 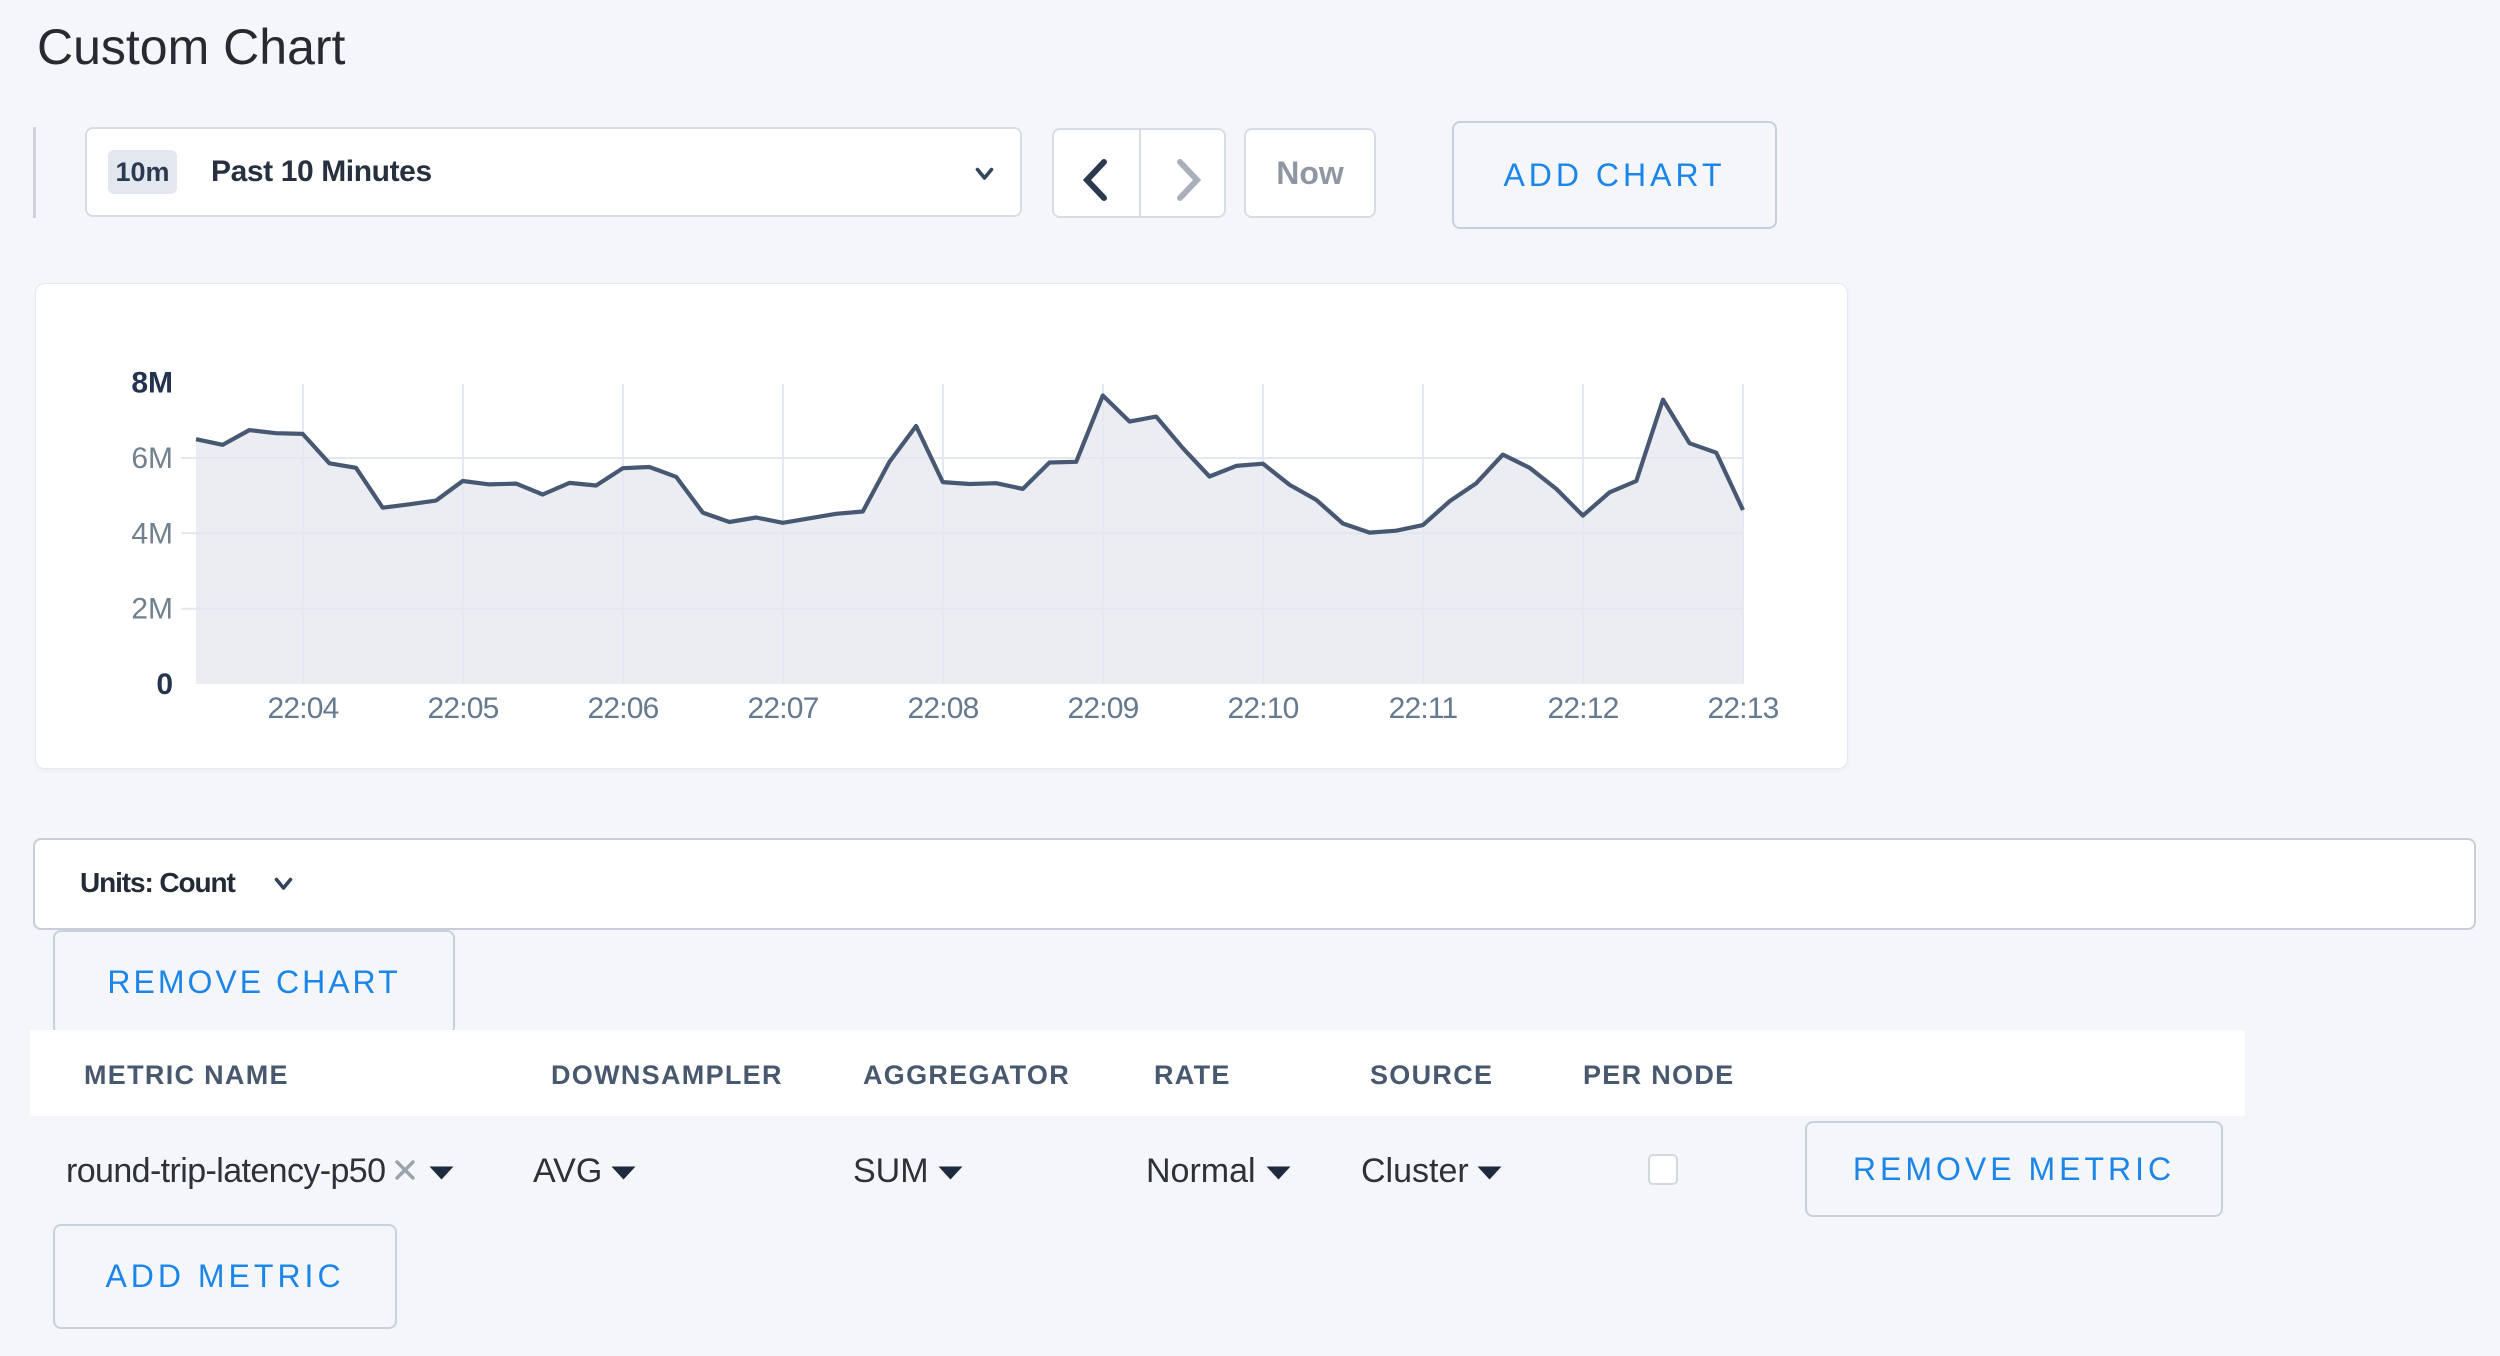 What do you see at coordinates (1262, 708) in the screenshot?
I see `svg-text: 22:10` at bounding box center [1262, 708].